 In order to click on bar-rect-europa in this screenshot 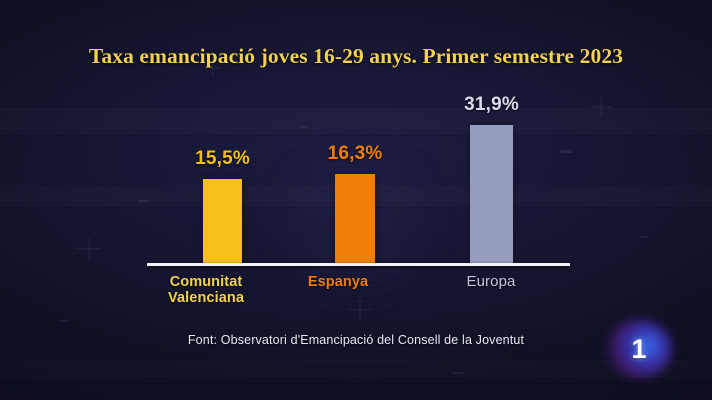, I will do `click(491, 195)`.